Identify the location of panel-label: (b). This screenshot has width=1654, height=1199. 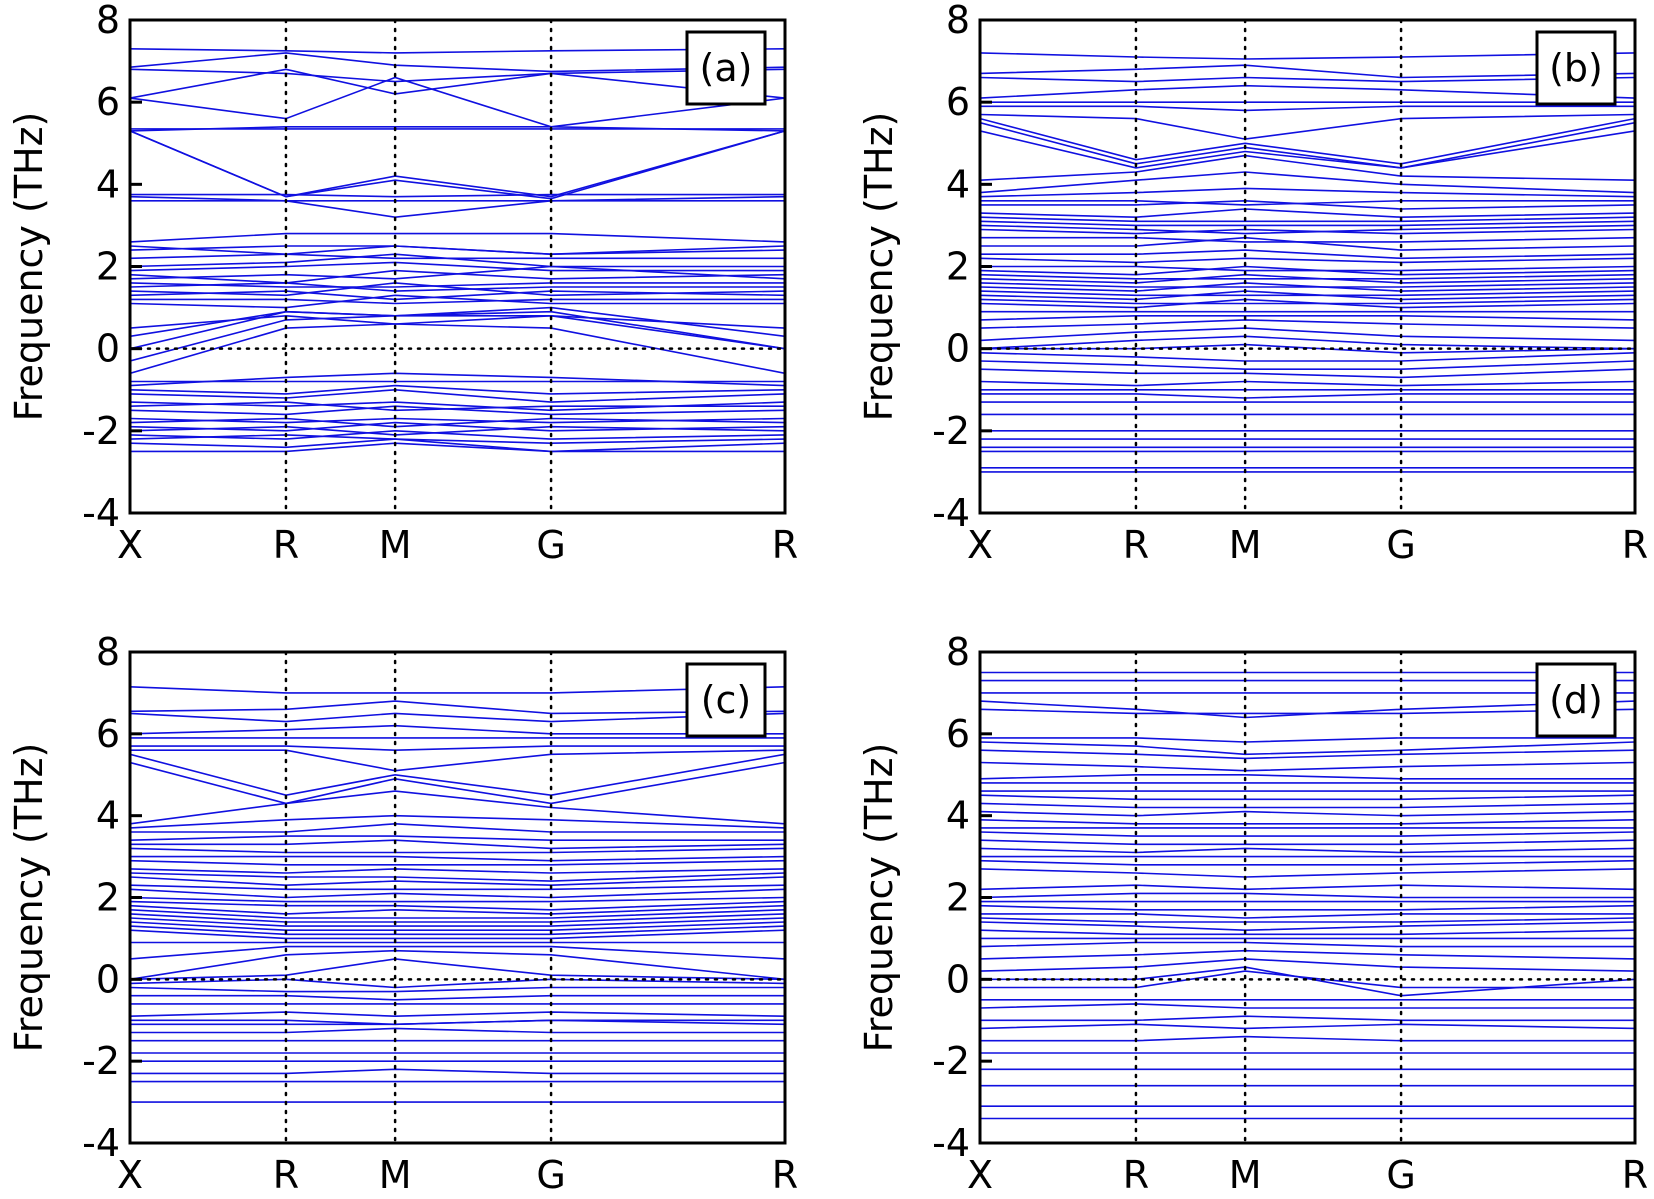
(1576, 68).